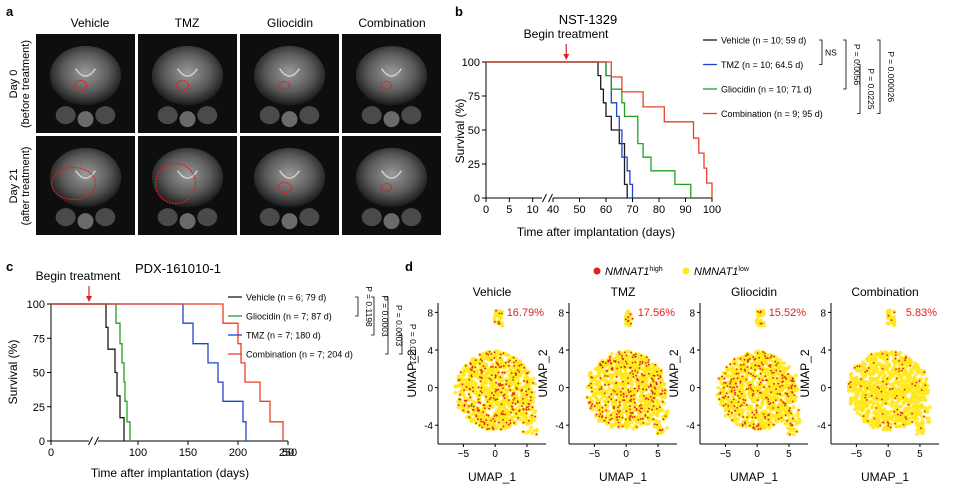  I want to click on mri-row-label-day21: Day 21, so click(14, 186).